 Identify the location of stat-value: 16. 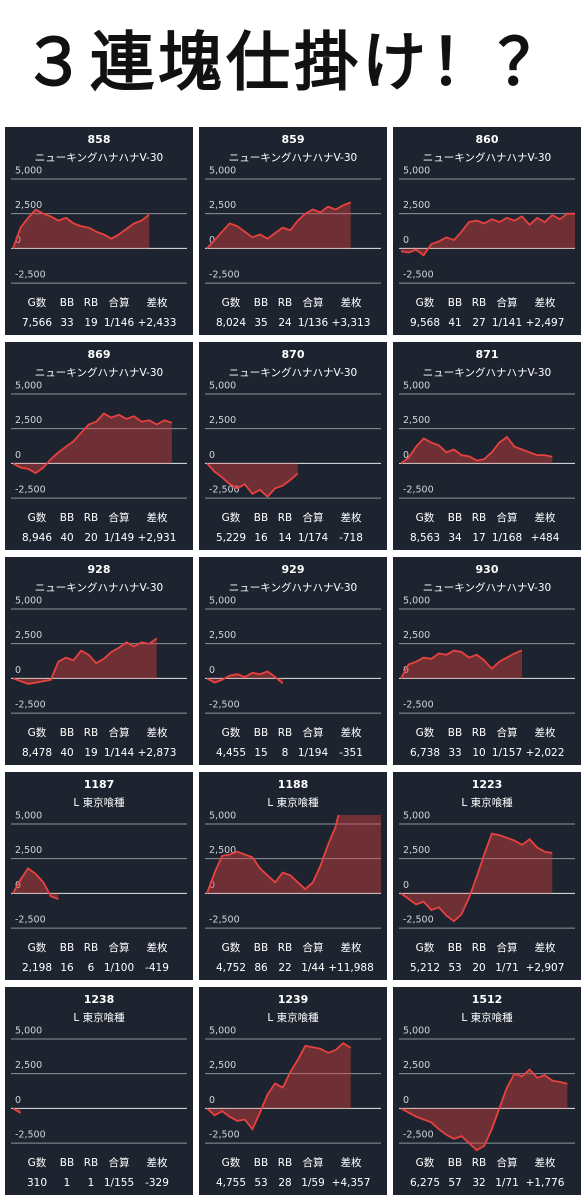
(261, 538).